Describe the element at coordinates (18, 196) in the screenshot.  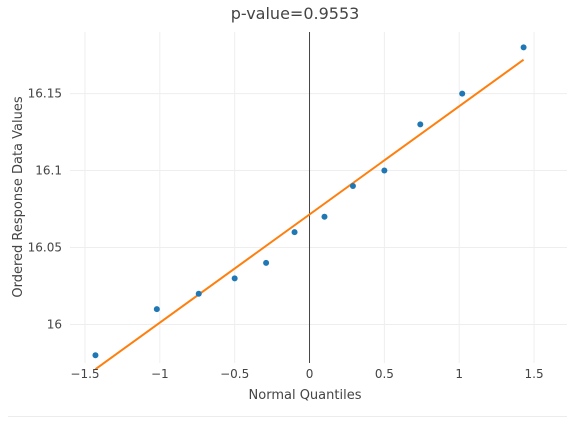
I see `y-axis-label: Ordered Response Data Values` at that location.